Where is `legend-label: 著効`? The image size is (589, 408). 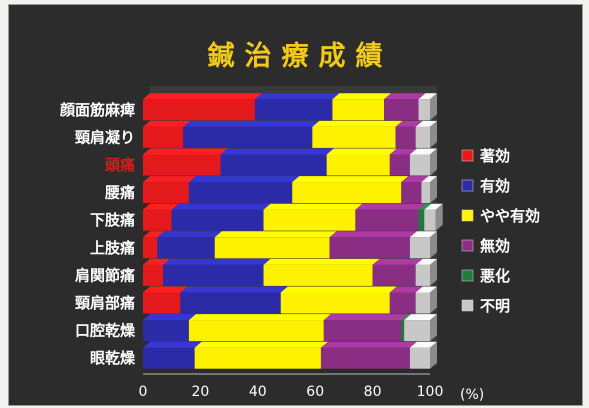
legend-label: 著効 is located at coordinates (494, 156).